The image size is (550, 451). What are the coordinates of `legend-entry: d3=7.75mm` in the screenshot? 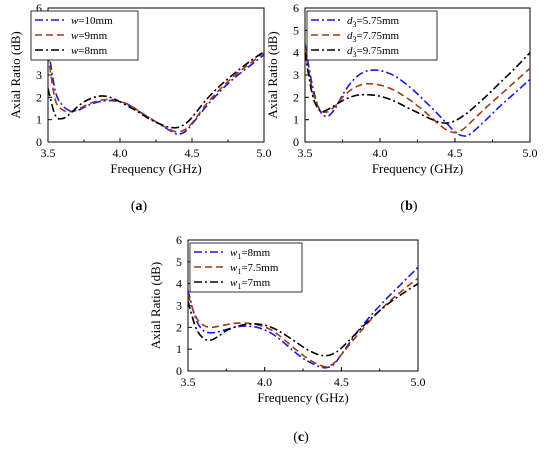 It's located at (373, 37).